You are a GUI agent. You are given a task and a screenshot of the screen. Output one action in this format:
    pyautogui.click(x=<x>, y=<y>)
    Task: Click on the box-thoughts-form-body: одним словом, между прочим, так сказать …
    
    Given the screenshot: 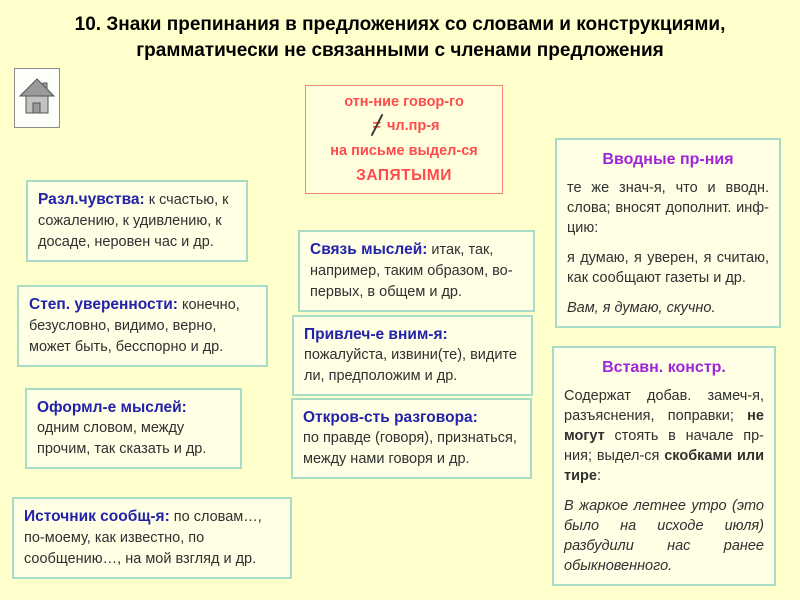 What is the action you would take?
    pyautogui.click(x=122, y=438)
    